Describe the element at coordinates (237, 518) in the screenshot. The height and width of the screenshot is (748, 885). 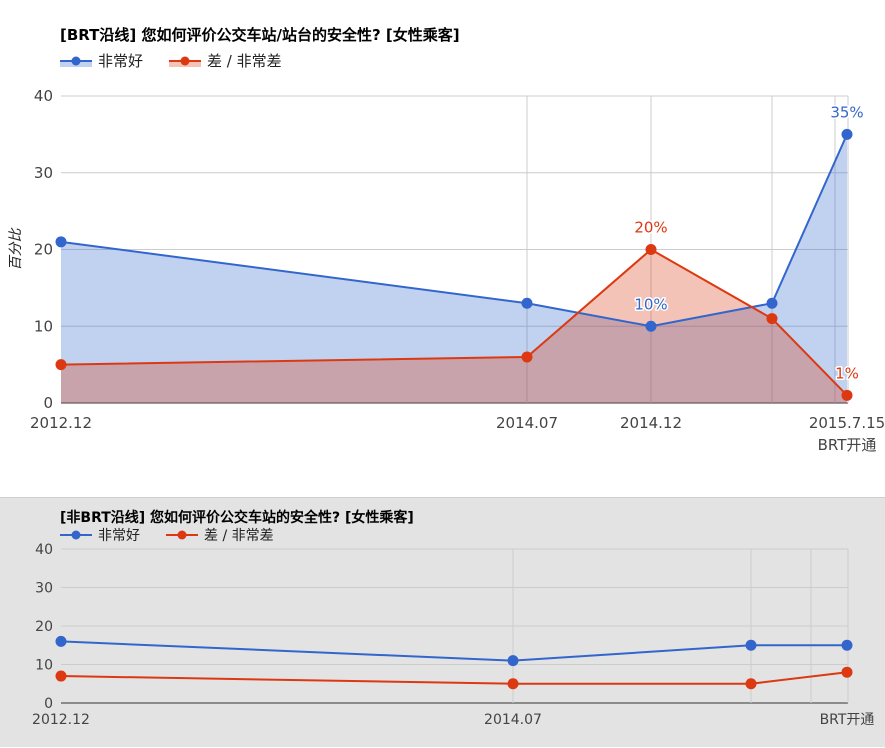
I see `chart-title: [非BRT沿线] 您如何评价公交车站的安全性? [女性乘客]` at that location.